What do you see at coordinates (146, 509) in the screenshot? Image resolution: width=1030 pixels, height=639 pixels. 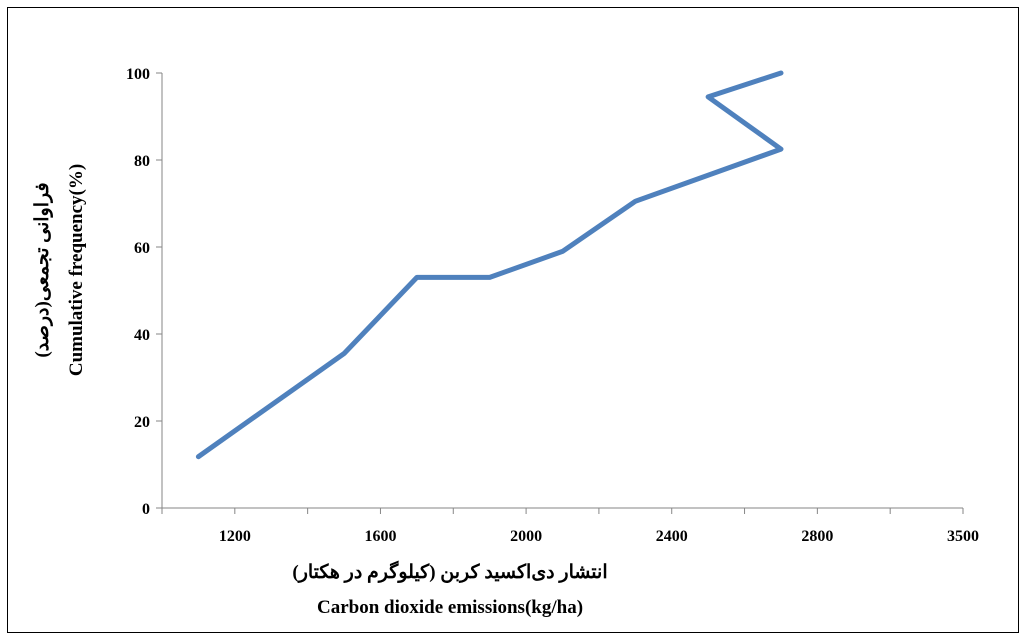 I see `y-tick-label: 0` at bounding box center [146, 509].